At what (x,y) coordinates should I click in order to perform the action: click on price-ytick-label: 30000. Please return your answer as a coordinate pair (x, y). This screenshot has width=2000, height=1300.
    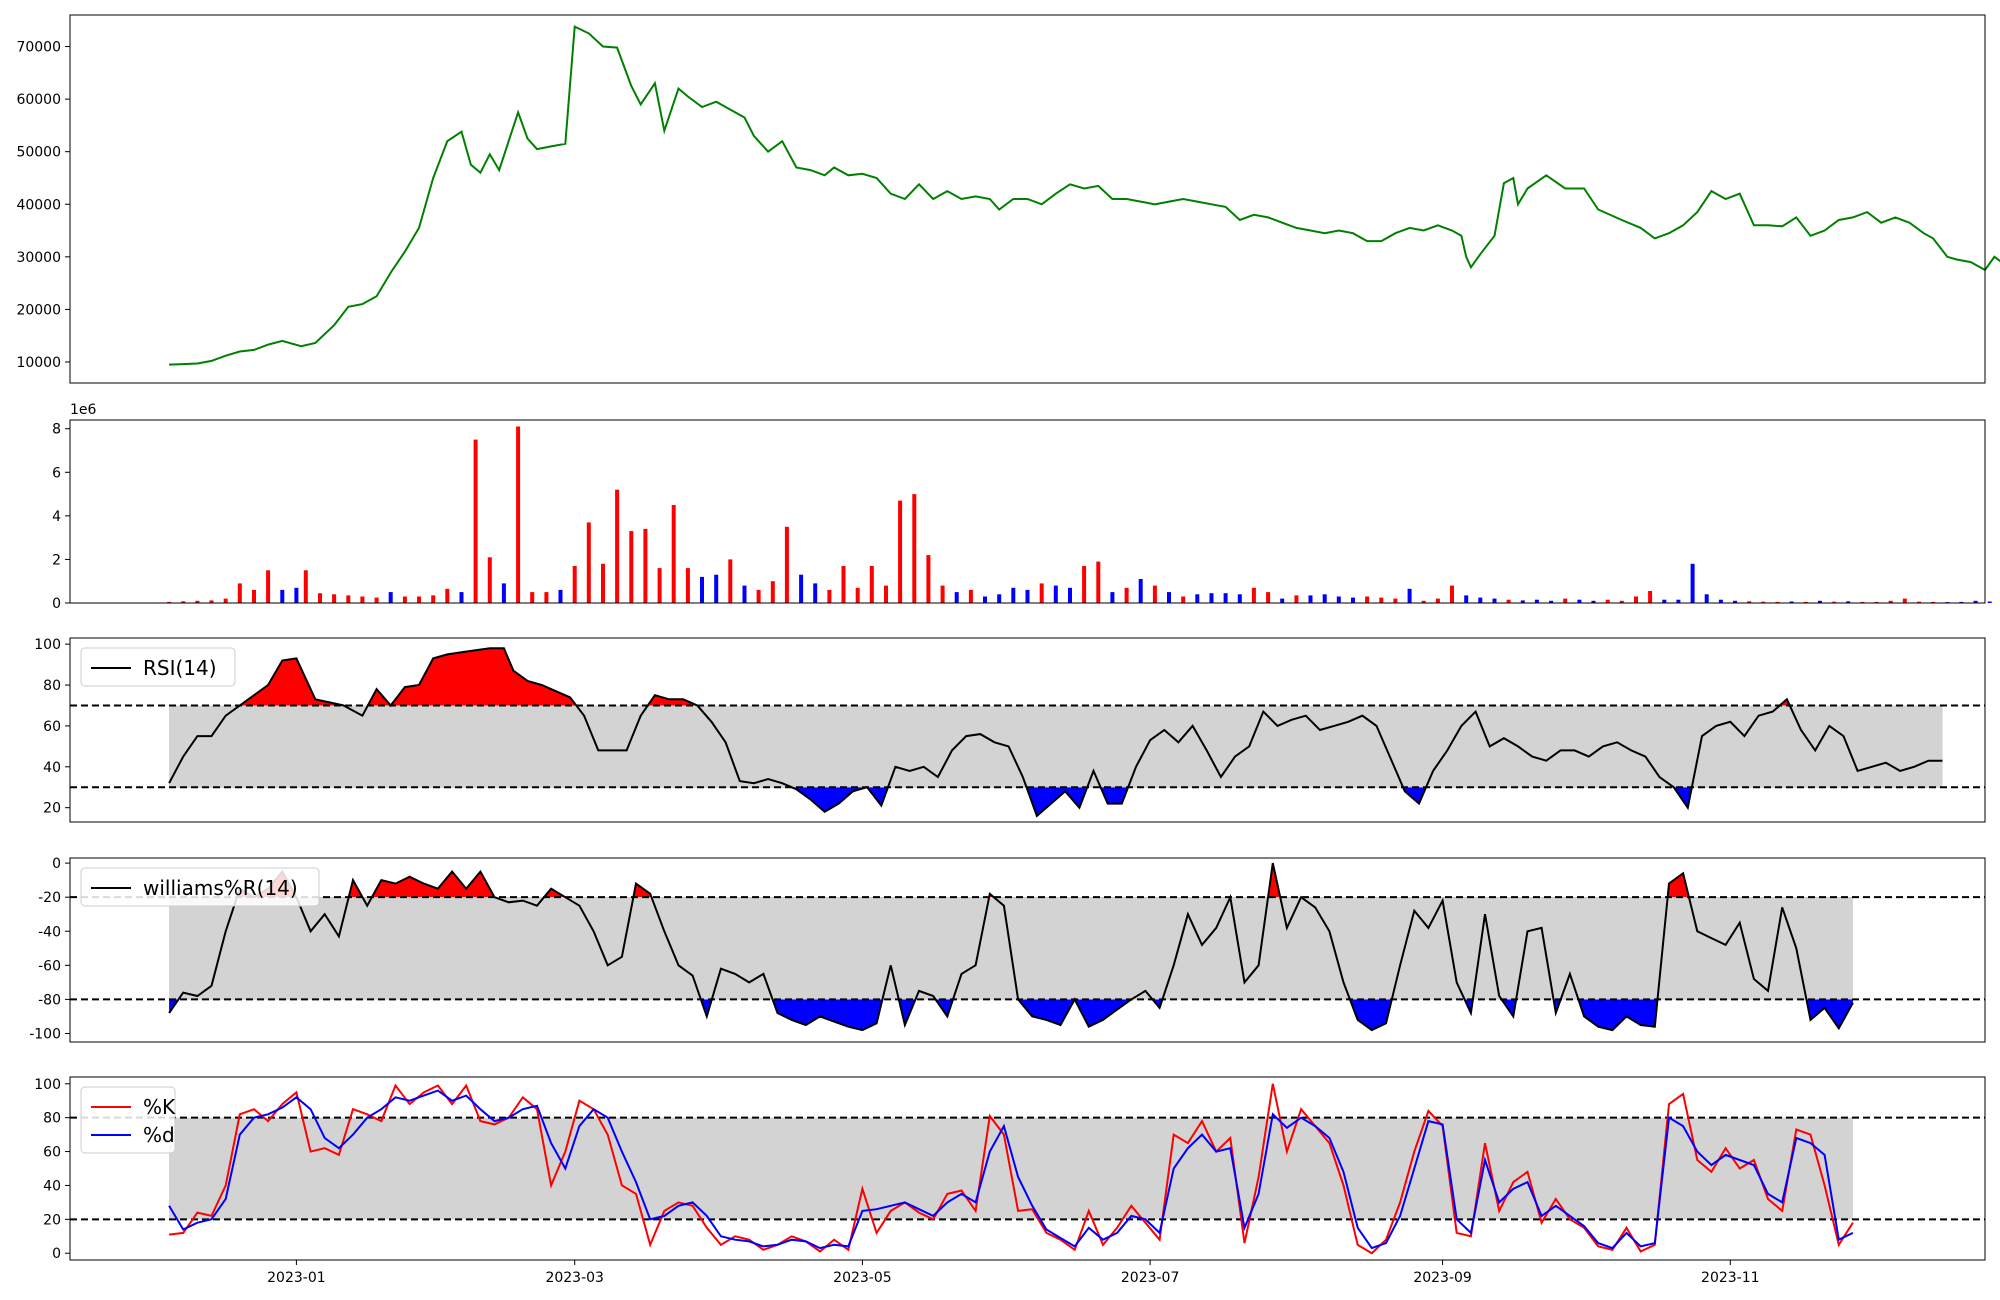
    Looking at the image, I should click on (38, 258).